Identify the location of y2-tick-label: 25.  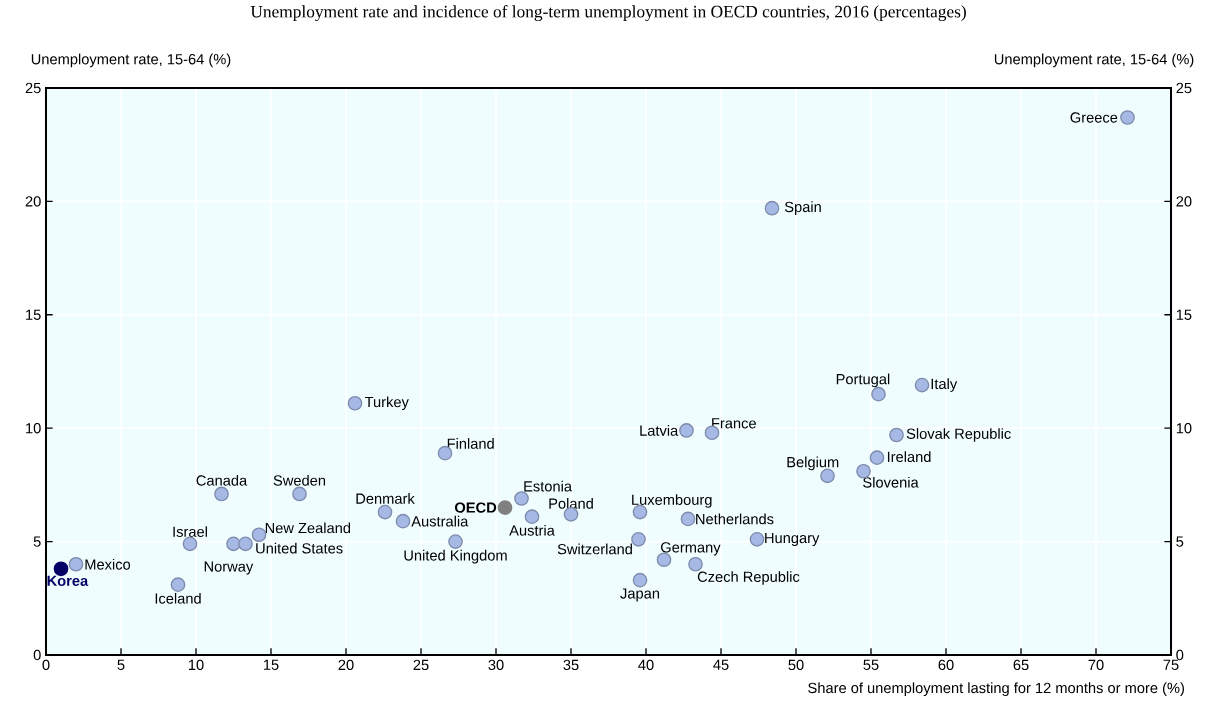
(1184, 88).